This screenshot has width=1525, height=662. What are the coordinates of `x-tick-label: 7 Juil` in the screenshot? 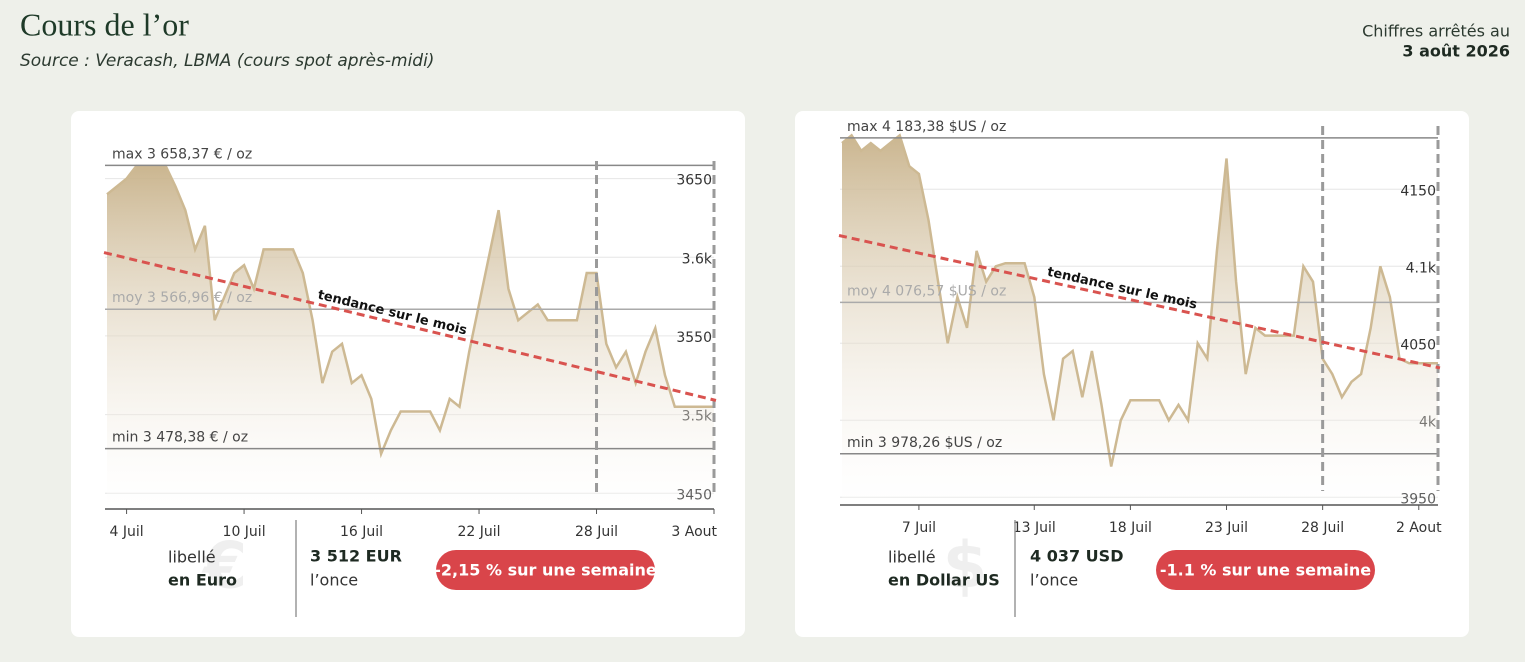 It's located at (919, 528).